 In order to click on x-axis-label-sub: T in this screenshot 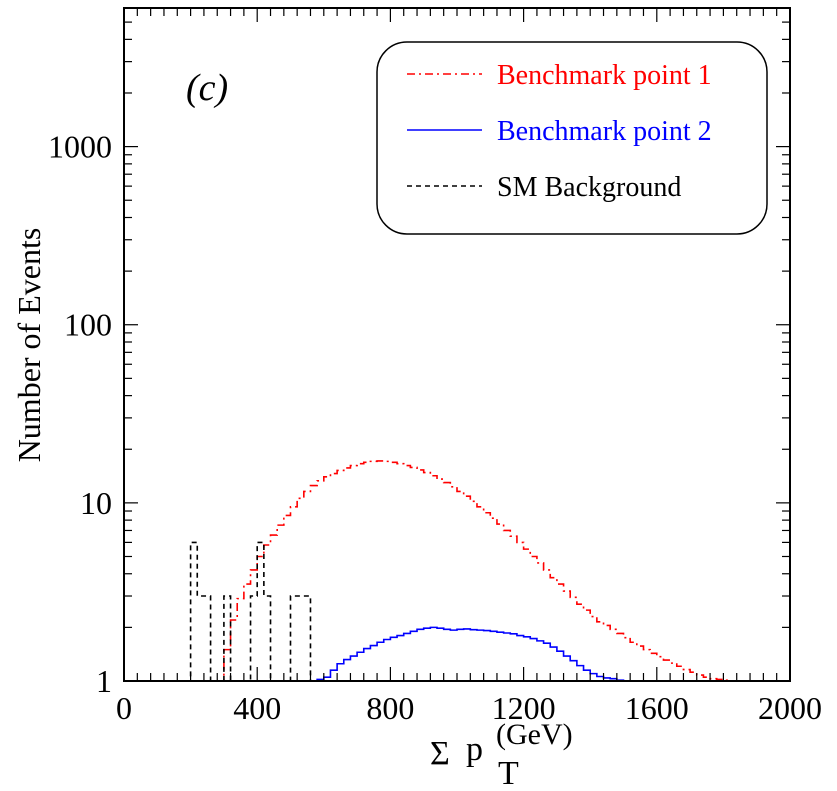, I will do `click(508, 773)`.